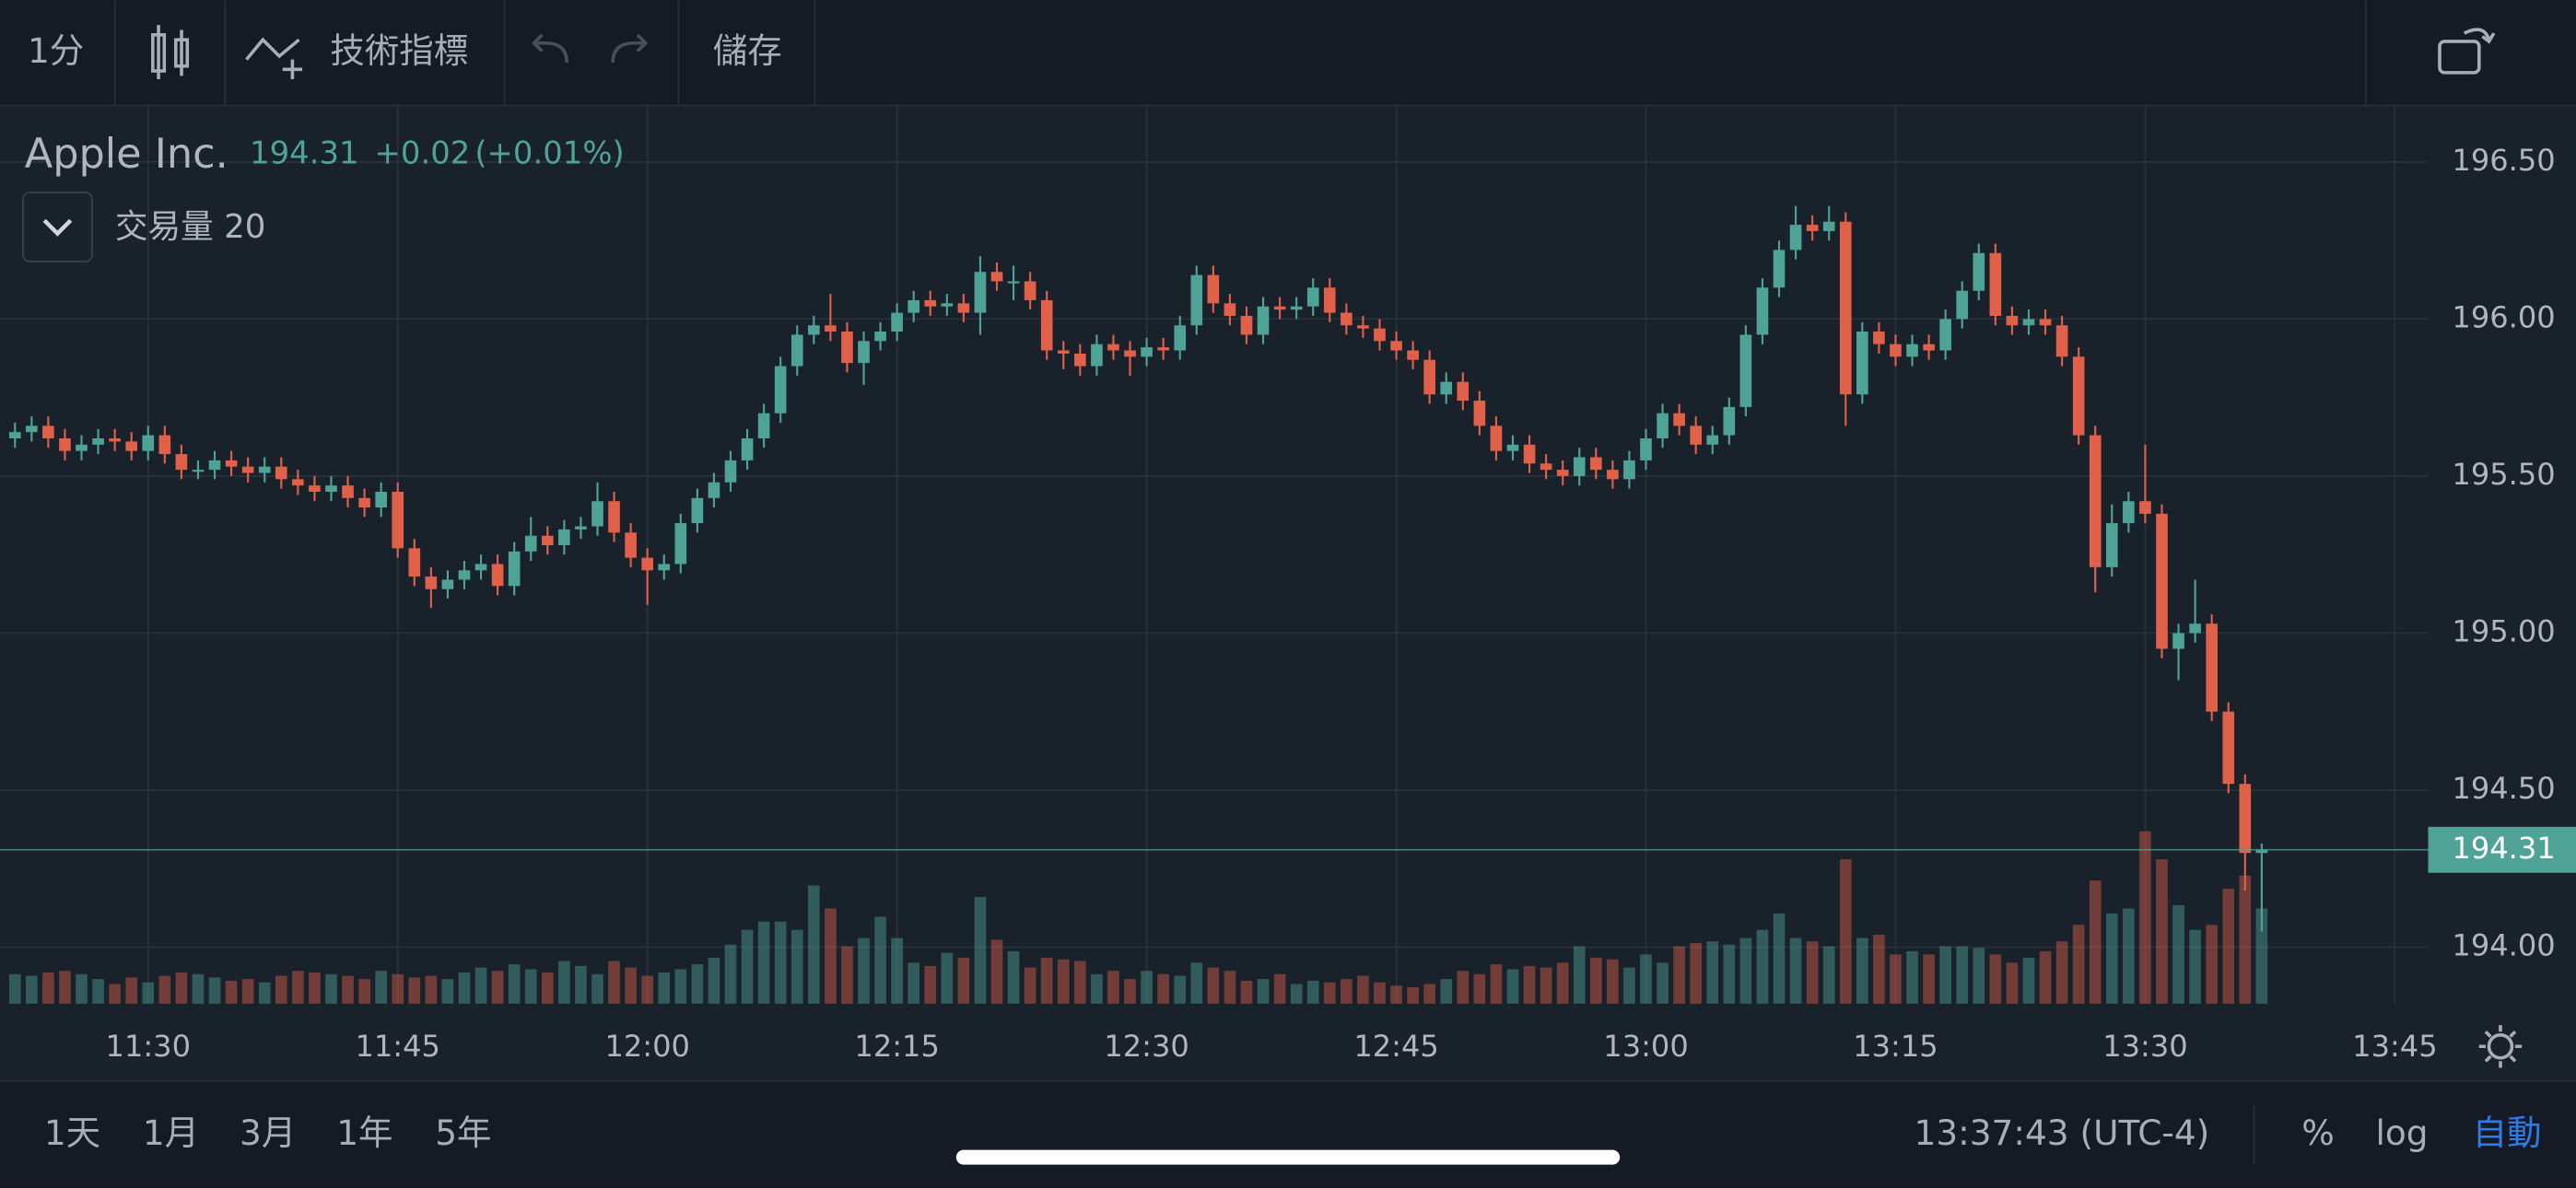 This screenshot has width=2576, height=1188. I want to click on chart-type-icon, so click(170, 52).